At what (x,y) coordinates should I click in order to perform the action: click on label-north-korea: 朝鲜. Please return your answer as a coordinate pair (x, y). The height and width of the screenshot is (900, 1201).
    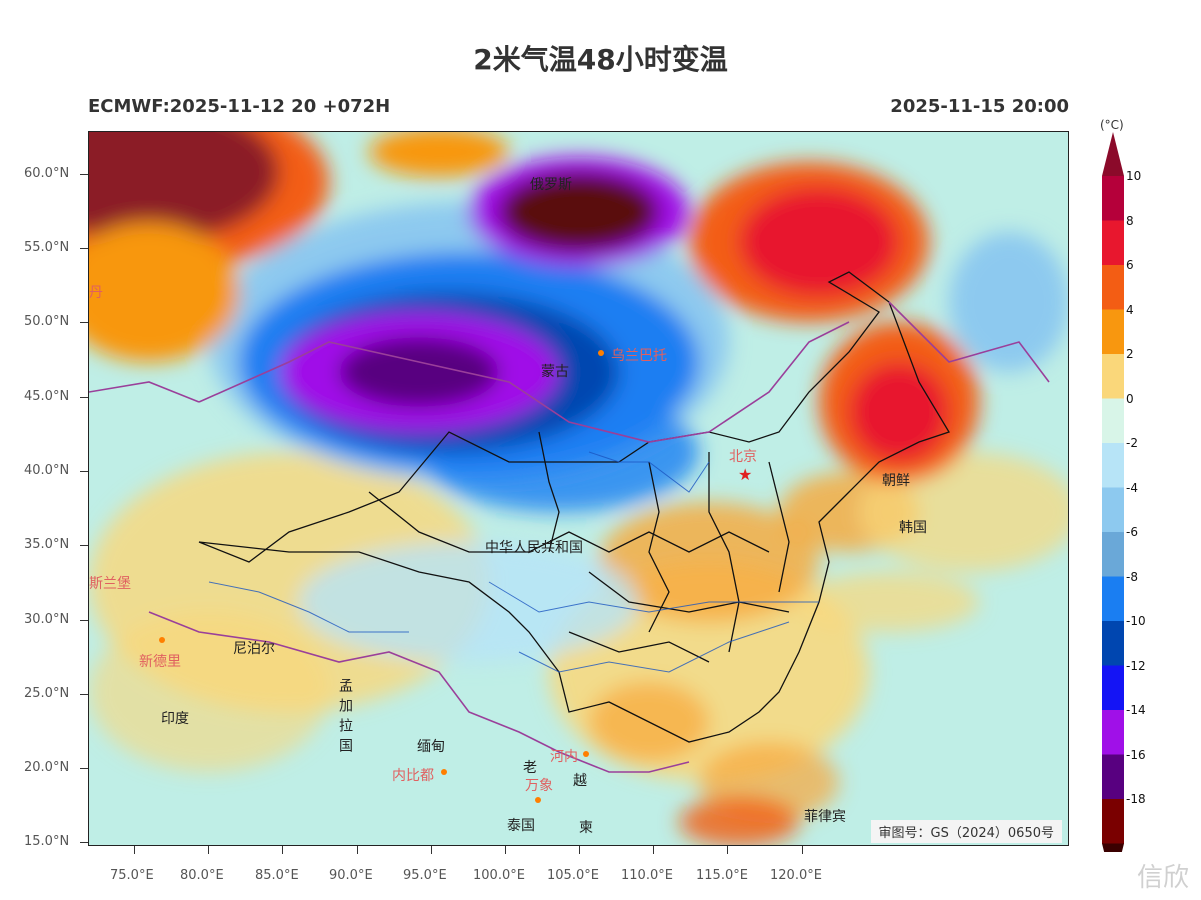
    Looking at the image, I should click on (896, 481).